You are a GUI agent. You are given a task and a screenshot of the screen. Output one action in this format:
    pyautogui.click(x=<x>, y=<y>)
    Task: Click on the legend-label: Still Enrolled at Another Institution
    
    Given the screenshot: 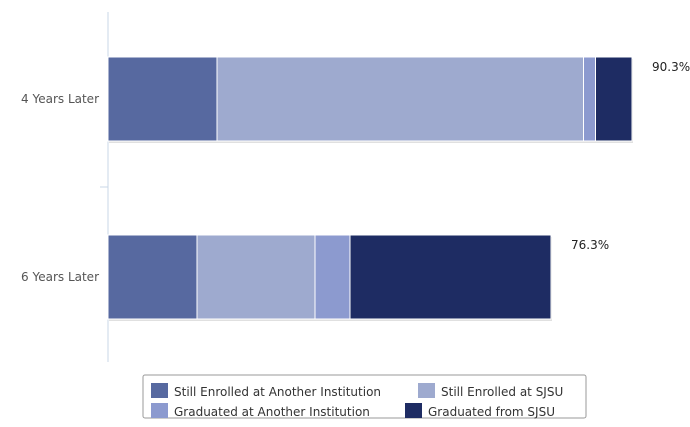 What is the action you would take?
    pyautogui.click(x=277, y=392)
    